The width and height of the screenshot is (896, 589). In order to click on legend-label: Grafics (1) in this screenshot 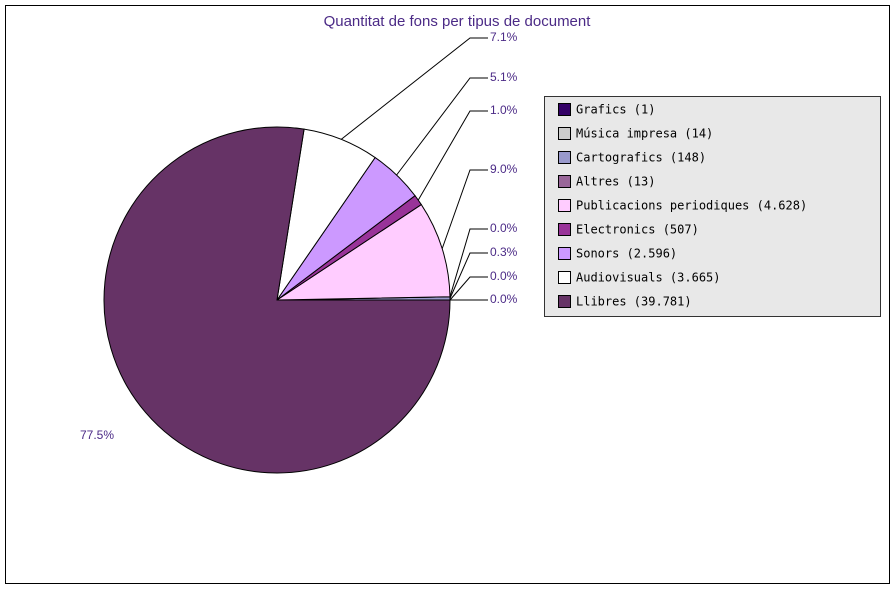, I will do `click(615, 110)`.